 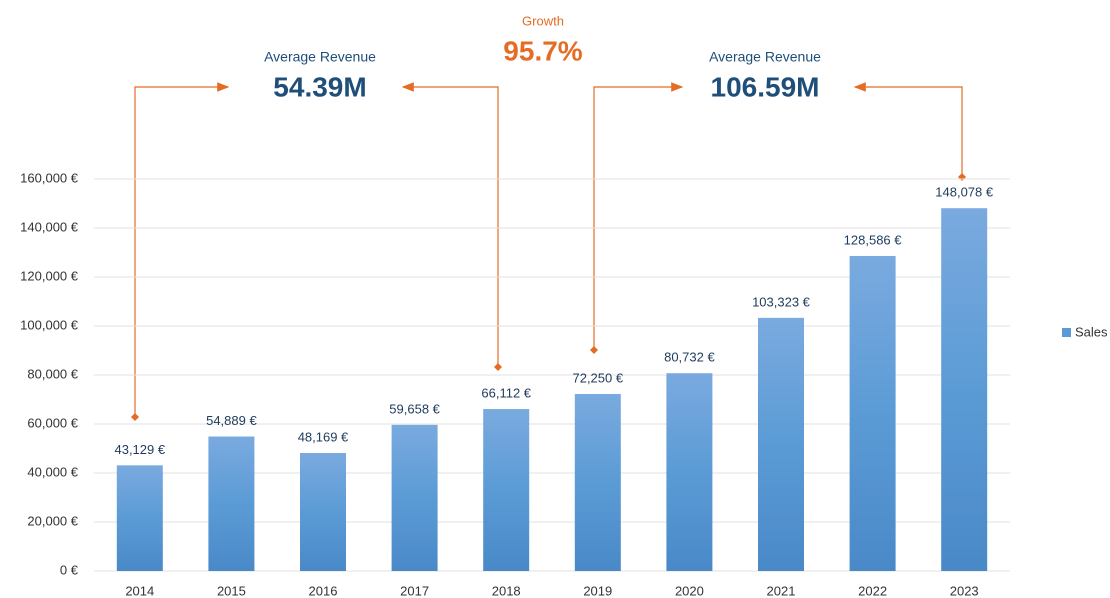 What do you see at coordinates (597, 590) in the screenshot?
I see `x-tick-label: 2019` at bounding box center [597, 590].